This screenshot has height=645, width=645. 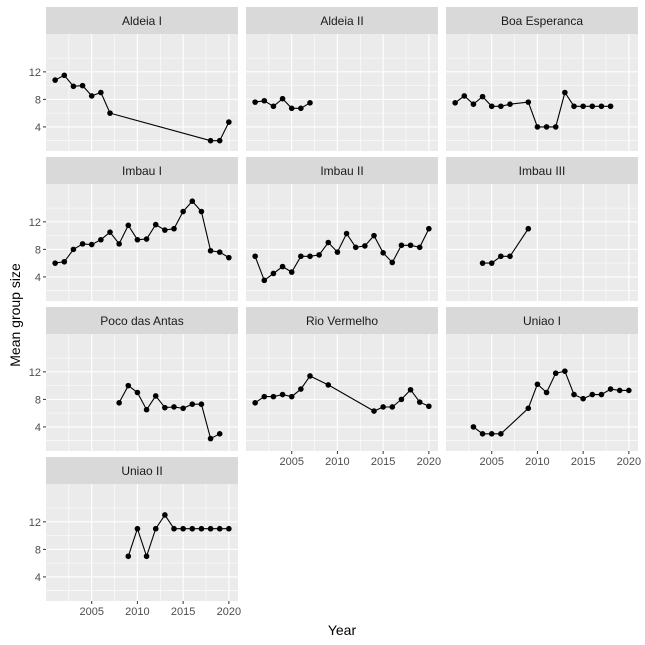 What do you see at coordinates (38, 278) in the screenshot?
I see `y-tick-label: 4` at bounding box center [38, 278].